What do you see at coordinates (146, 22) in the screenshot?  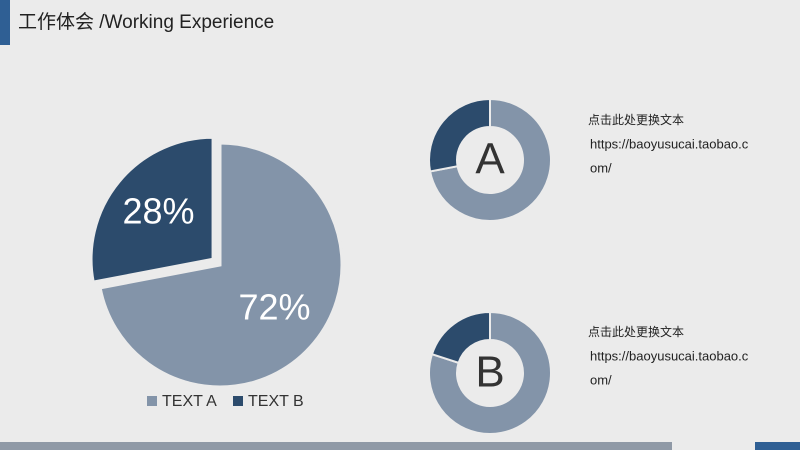 I see `header-title: 工作体会 /Working Experience` at bounding box center [146, 22].